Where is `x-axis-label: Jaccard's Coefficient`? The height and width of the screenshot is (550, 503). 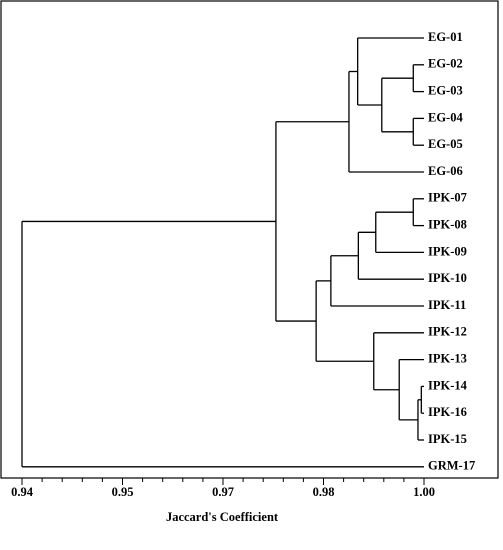
x-axis-label: Jaccard's Coefficient is located at coordinates (222, 517).